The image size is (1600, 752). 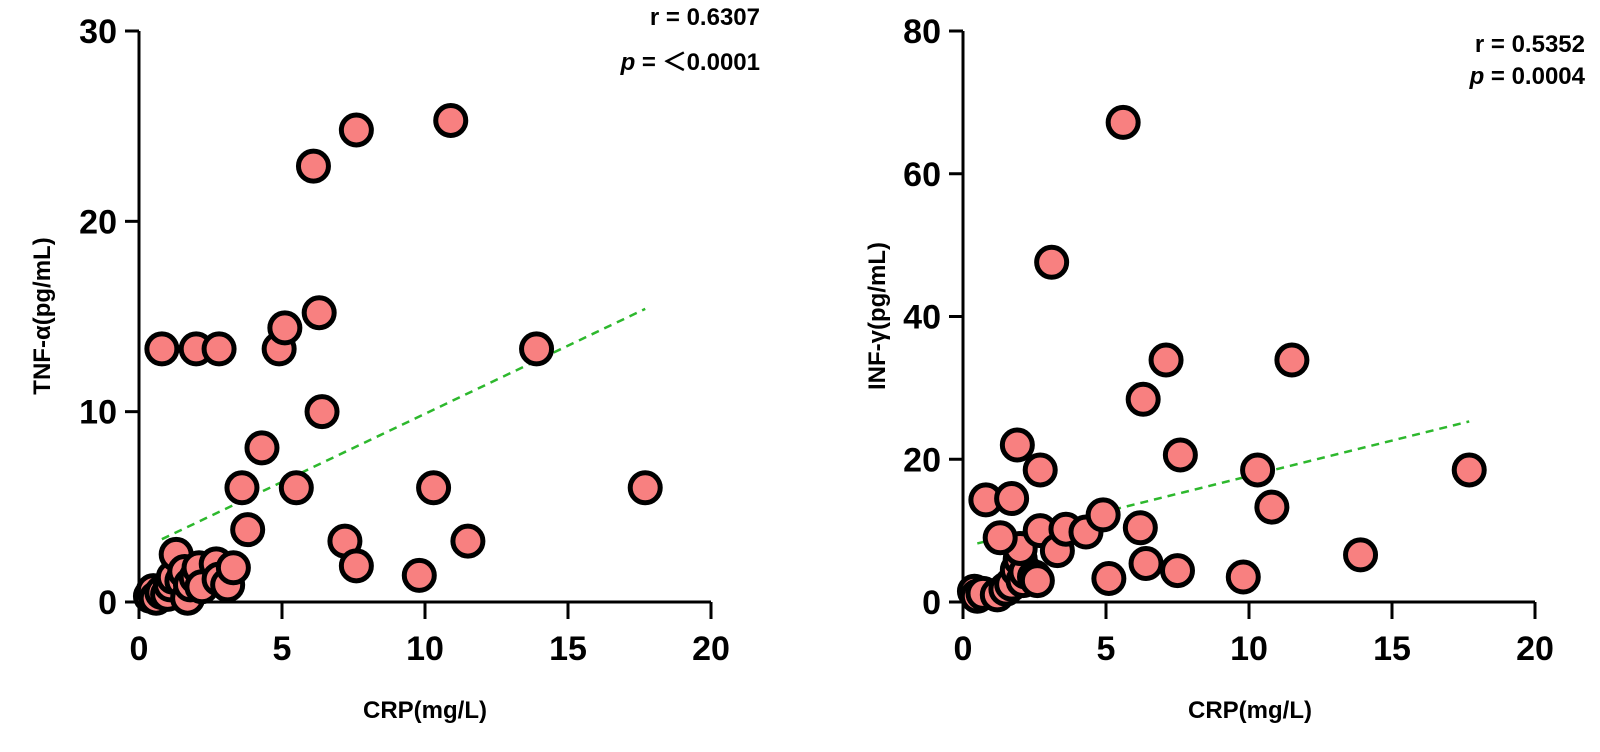 I want to click on y-tick-label: 10, so click(x=98, y=413).